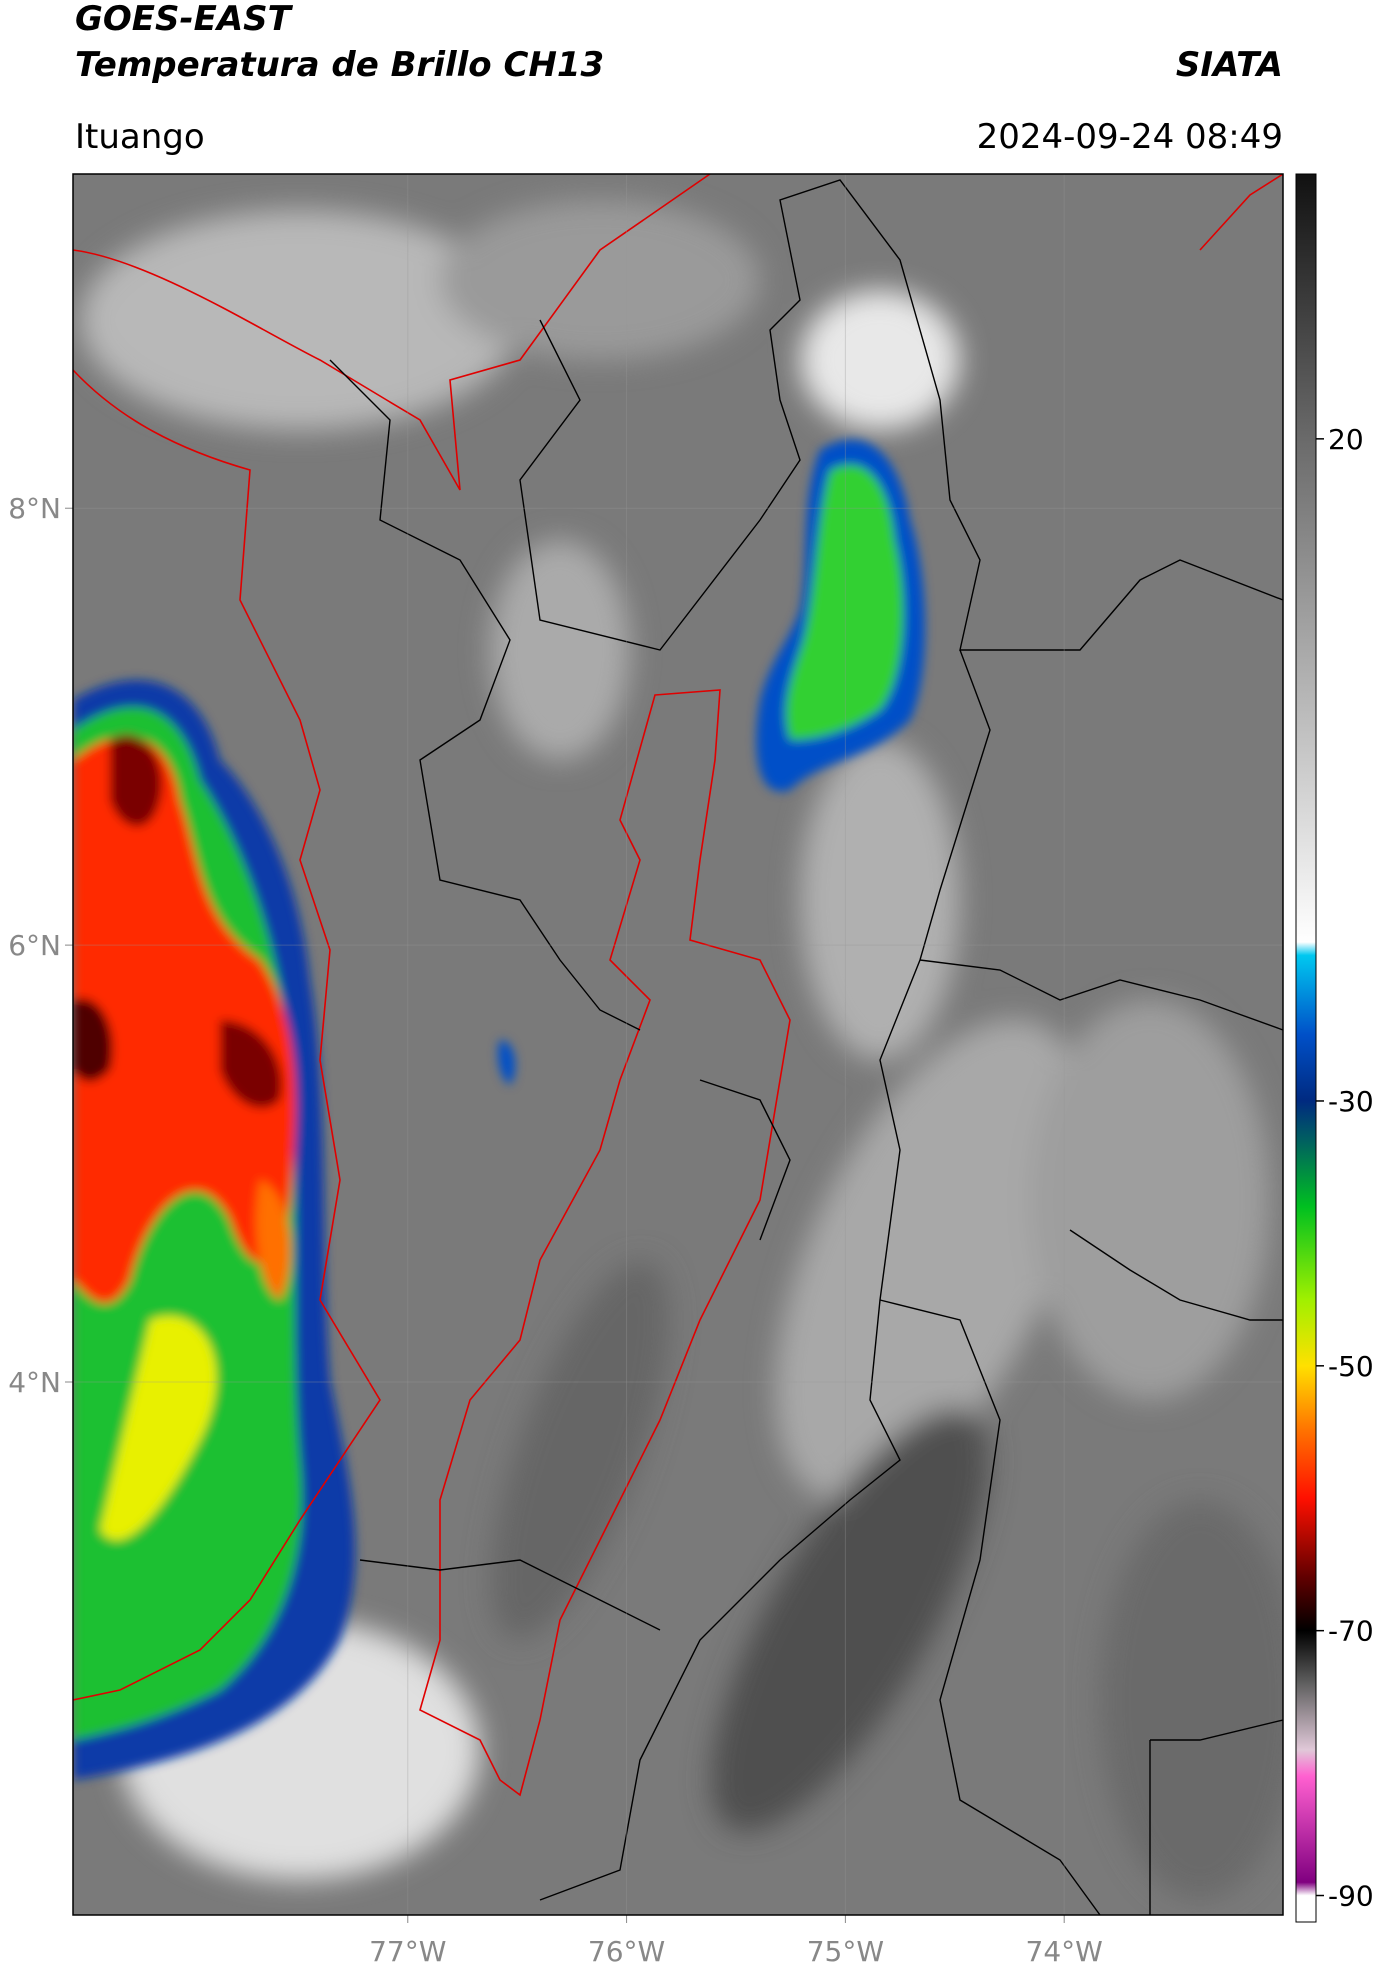 The image size is (1384, 1981). What do you see at coordinates (34, 508) in the screenshot?
I see `y-tick-label: 8°N` at bounding box center [34, 508].